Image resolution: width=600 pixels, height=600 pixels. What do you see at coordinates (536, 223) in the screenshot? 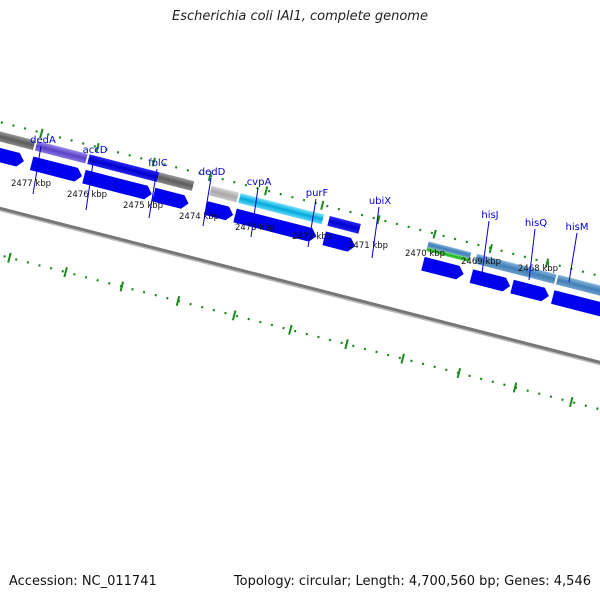
I see `gene-label: hisQ` at bounding box center [536, 223].